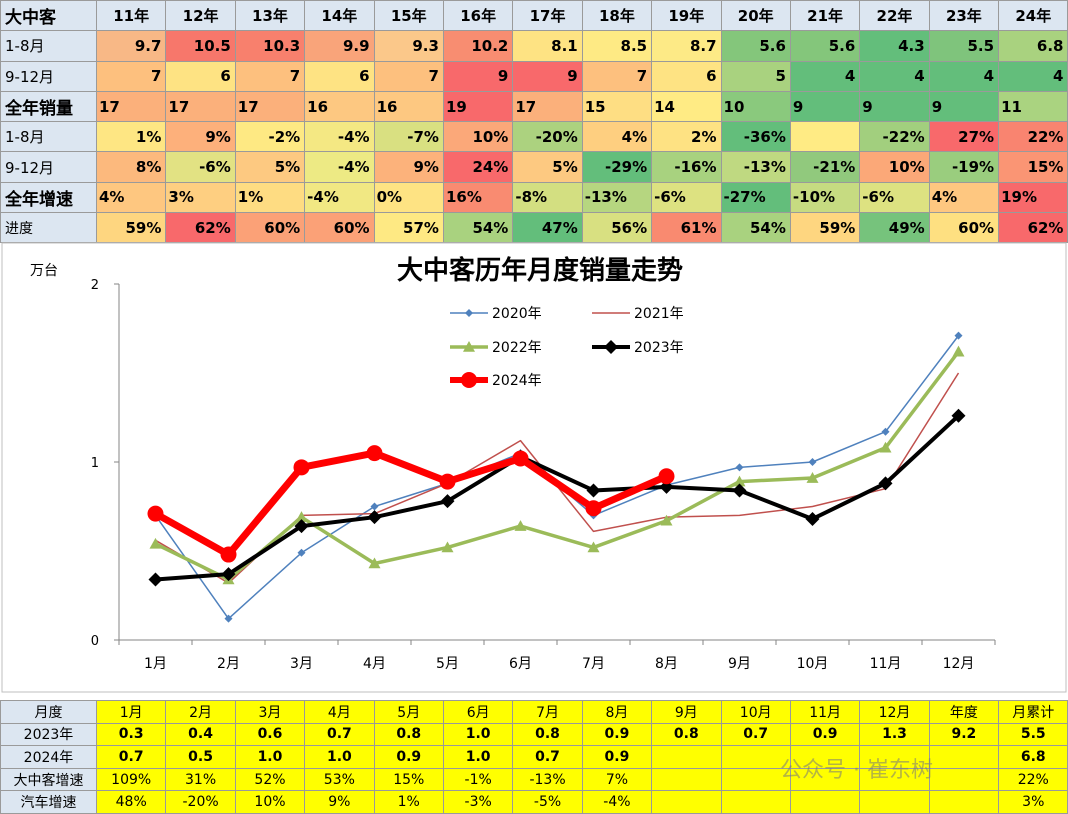 This screenshot has width=1068, height=814. I want to click on row-label: 大中客增速, so click(48, 779).